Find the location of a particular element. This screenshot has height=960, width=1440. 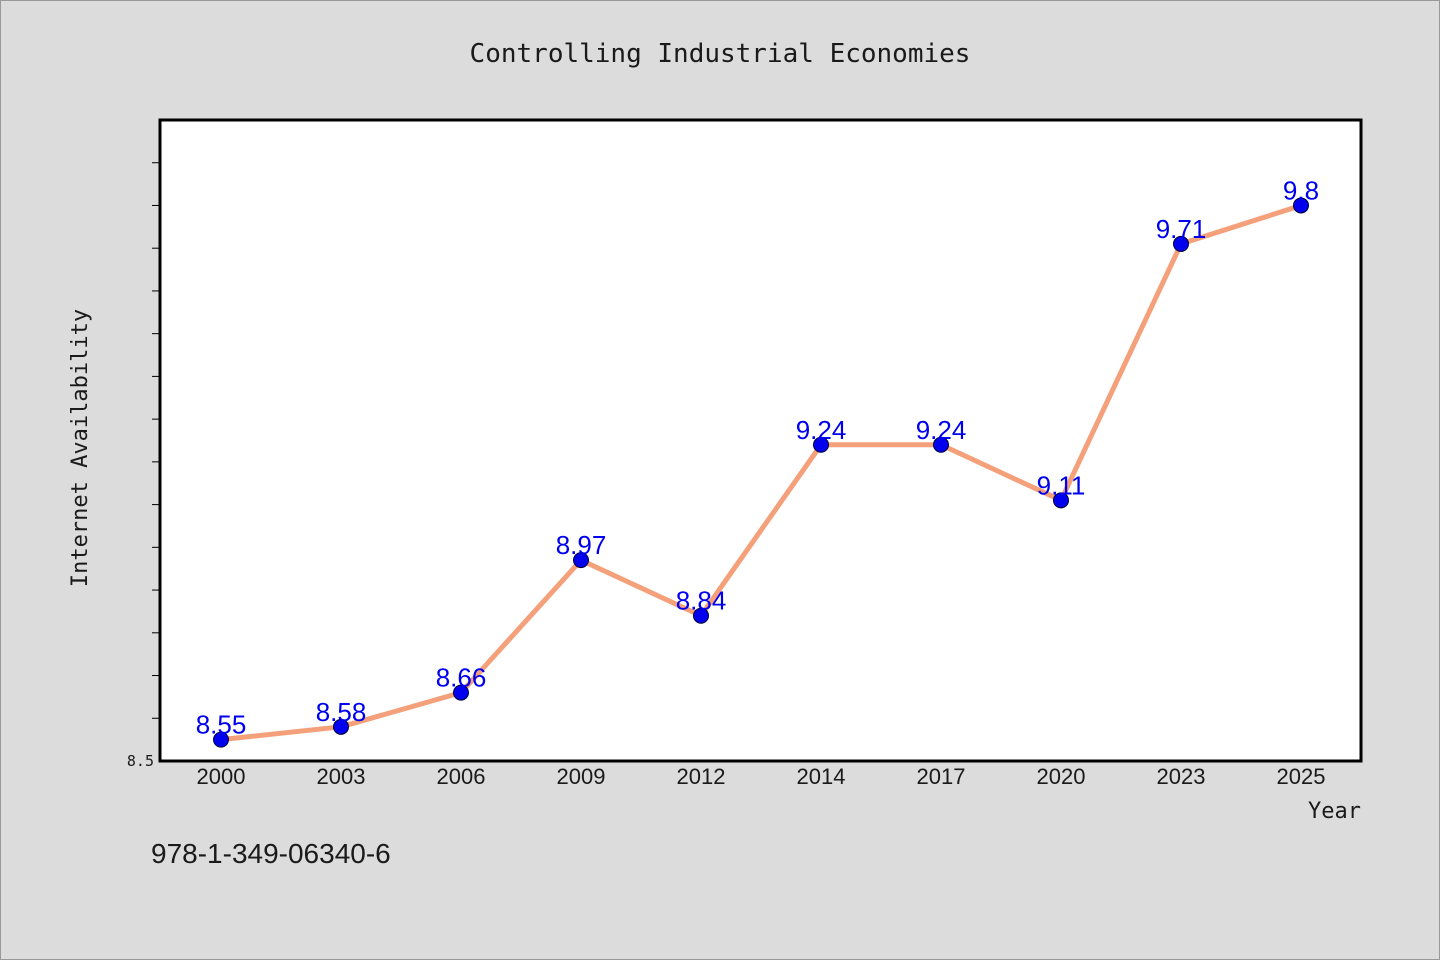

x-tick-label: 2012 is located at coordinates (701, 776).